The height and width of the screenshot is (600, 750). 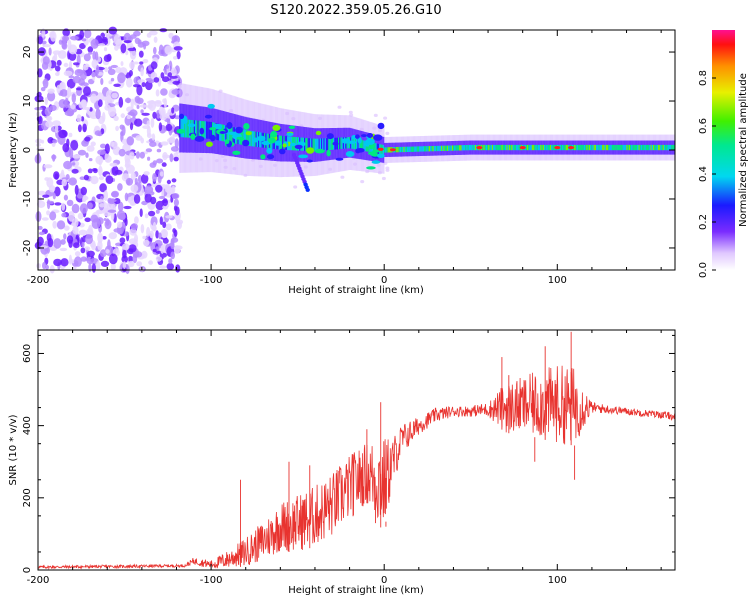 I want to click on colorbar-tick-label: 0.0, so click(x=703, y=270).